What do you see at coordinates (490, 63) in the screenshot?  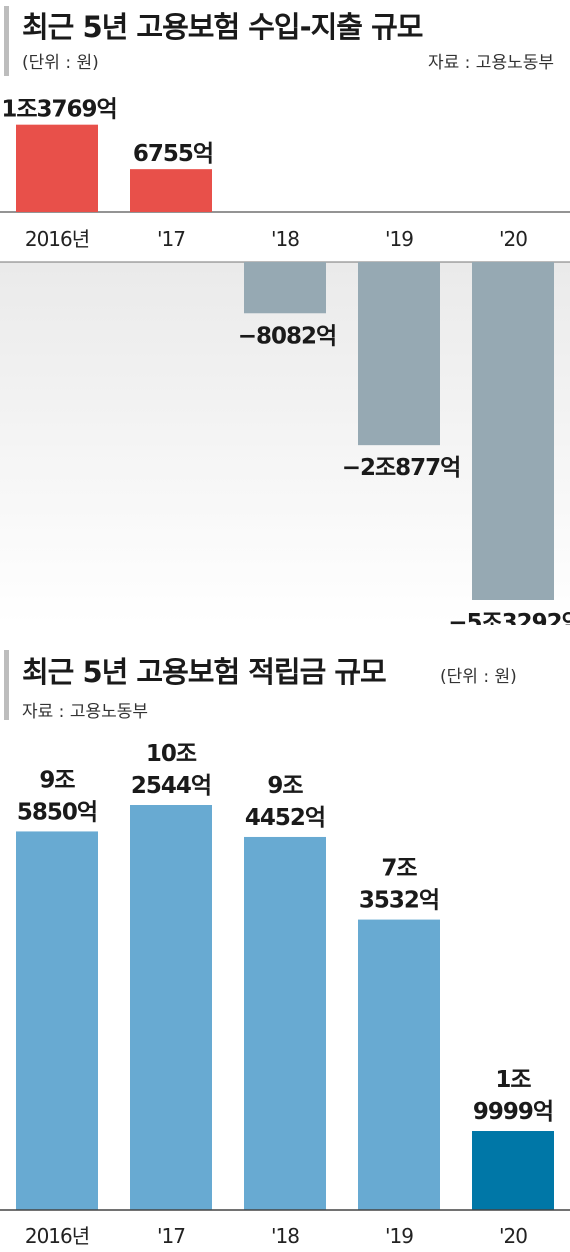 I see `balance-chart-source: 자료 : 고용노동부` at bounding box center [490, 63].